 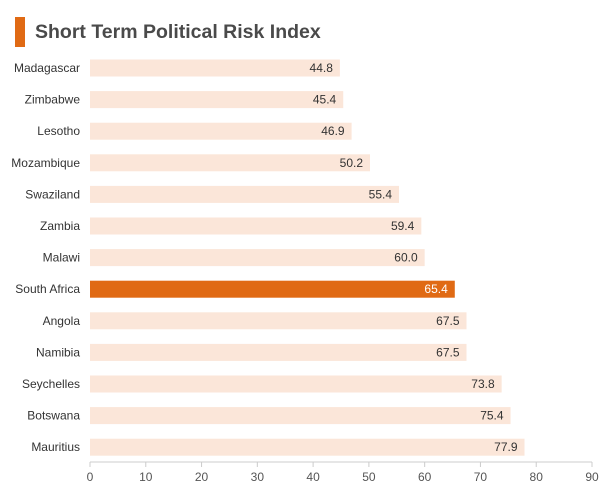 I want to click on value-label-angola: 67.5, so click(x=448, y=321).